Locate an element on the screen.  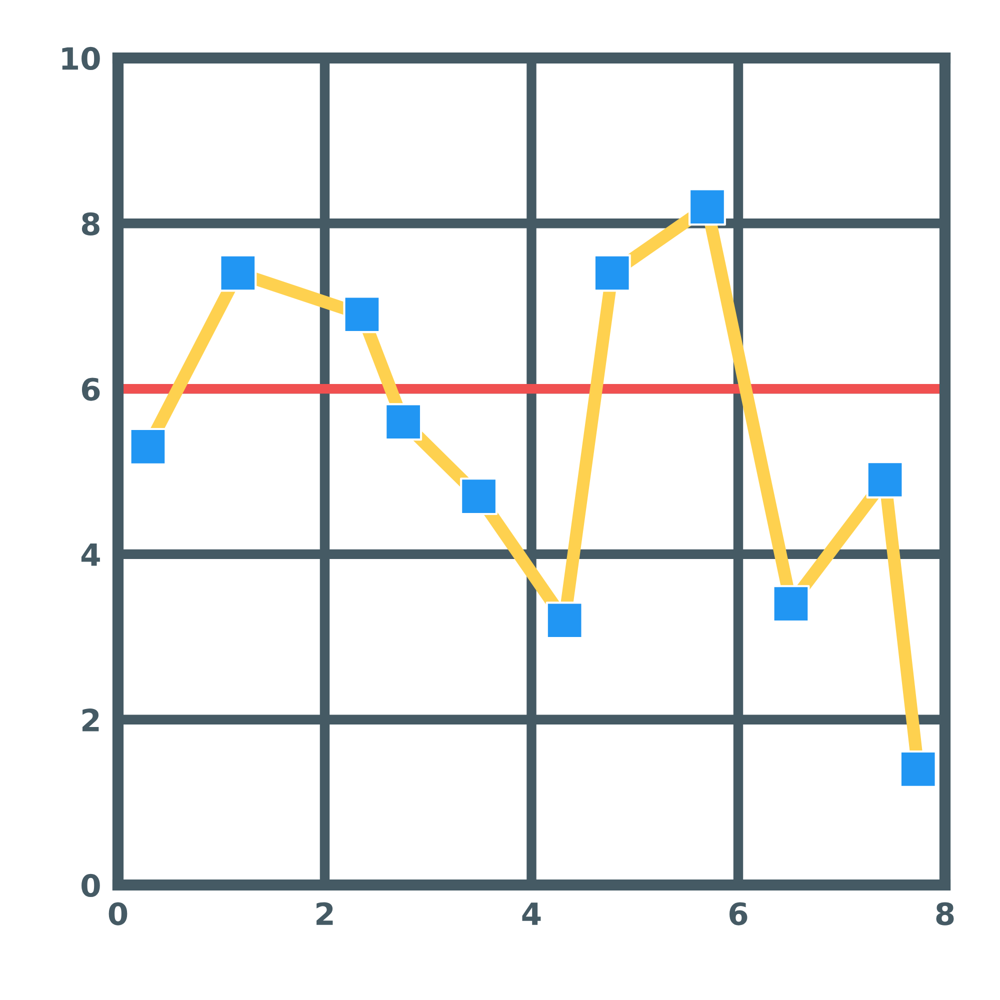
x-tick-label: 8 is located at coordinates (945, 914).